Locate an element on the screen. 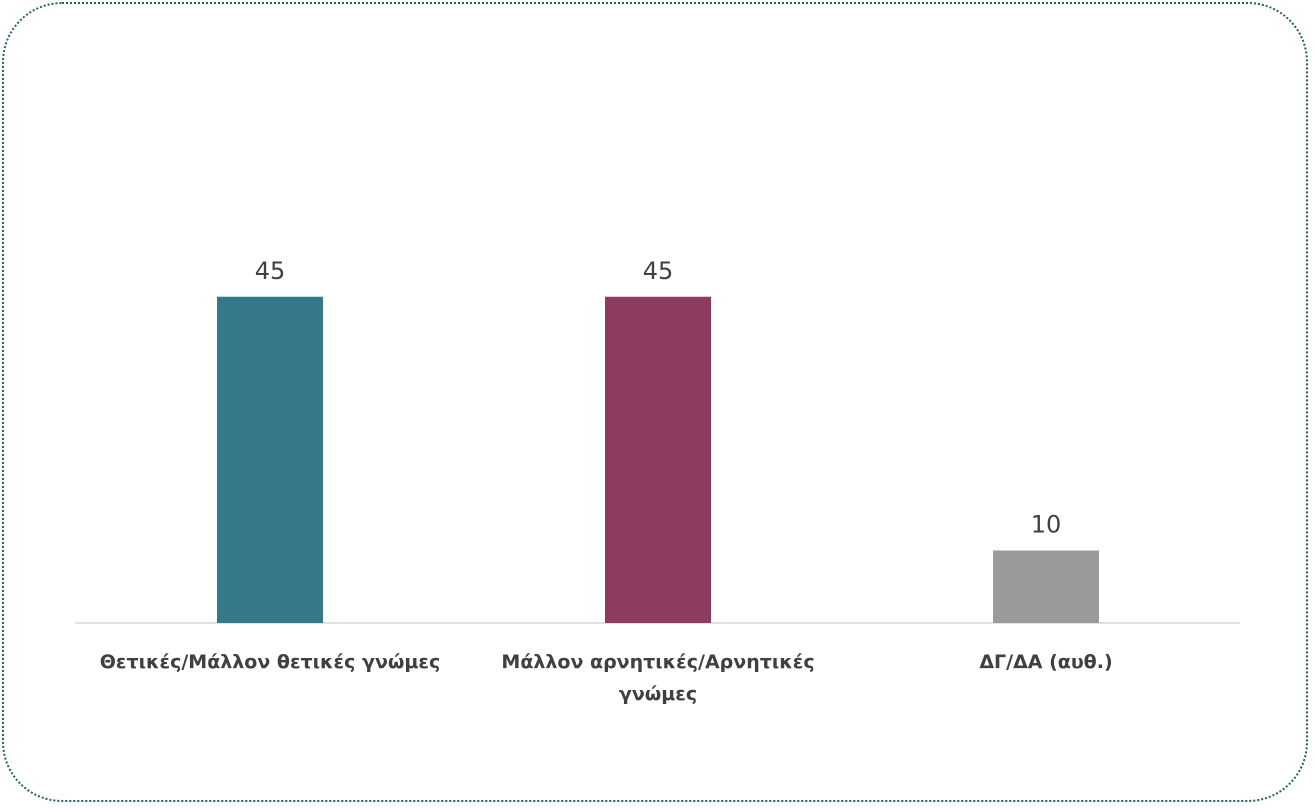 This screenshot has height=808, width=1314. category-label-2: Μάλλον αρνητικές/Αρνητικές γνώμες is located at coordinates (657, 678).